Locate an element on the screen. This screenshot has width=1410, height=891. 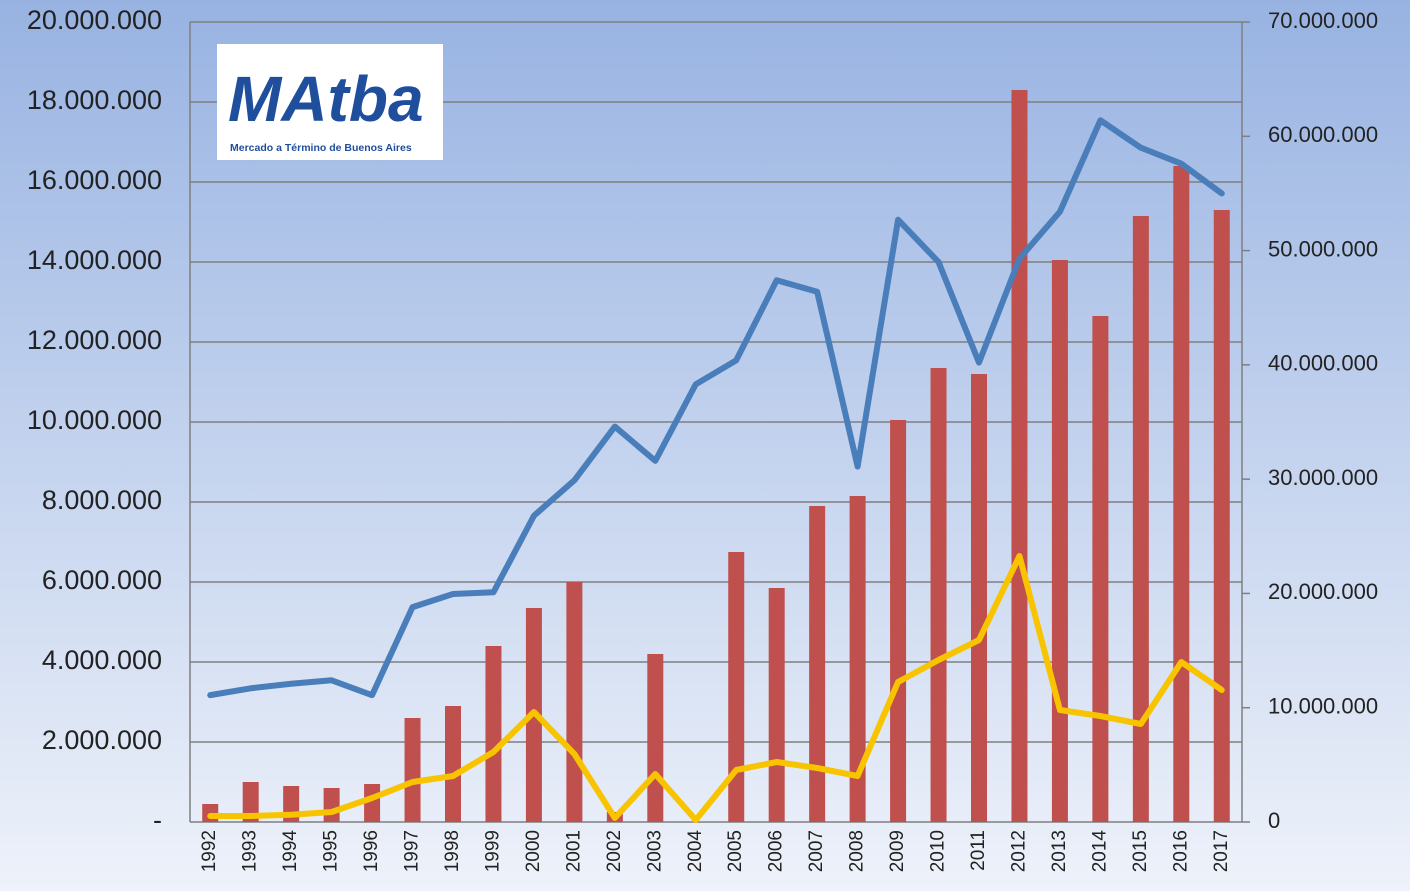
x-tick-label: 1995 is located at coordinates (331, 851).